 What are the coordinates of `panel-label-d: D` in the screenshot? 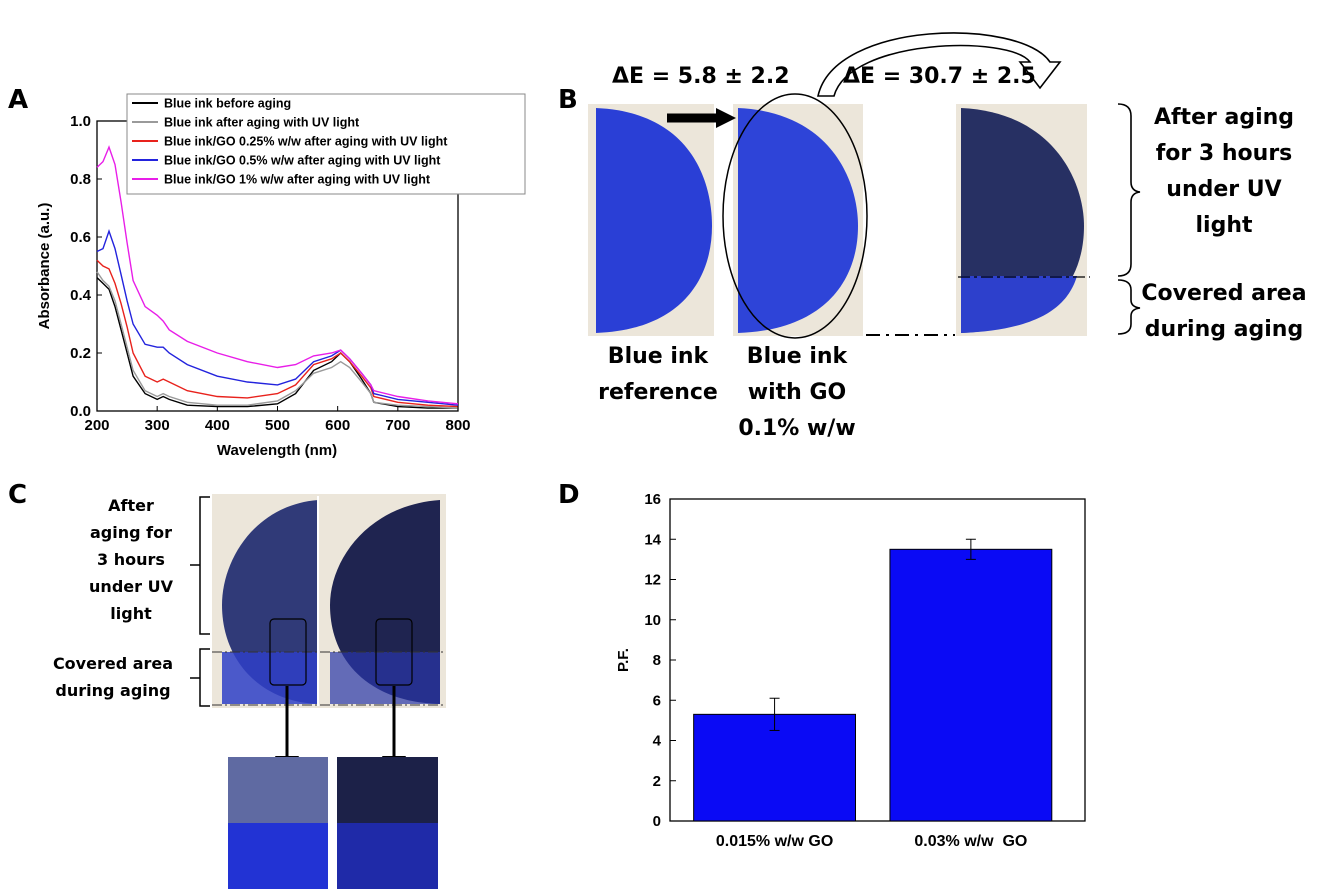 It's located at (569, 495).